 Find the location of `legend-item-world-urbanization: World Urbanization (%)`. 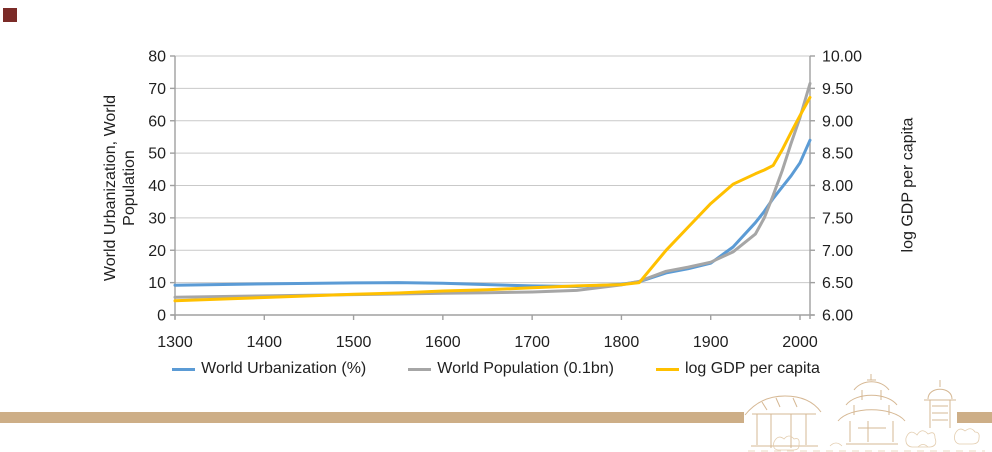

legend-item-world-urbanization: World Urbanization (%) is located at coordinates (269, 369).